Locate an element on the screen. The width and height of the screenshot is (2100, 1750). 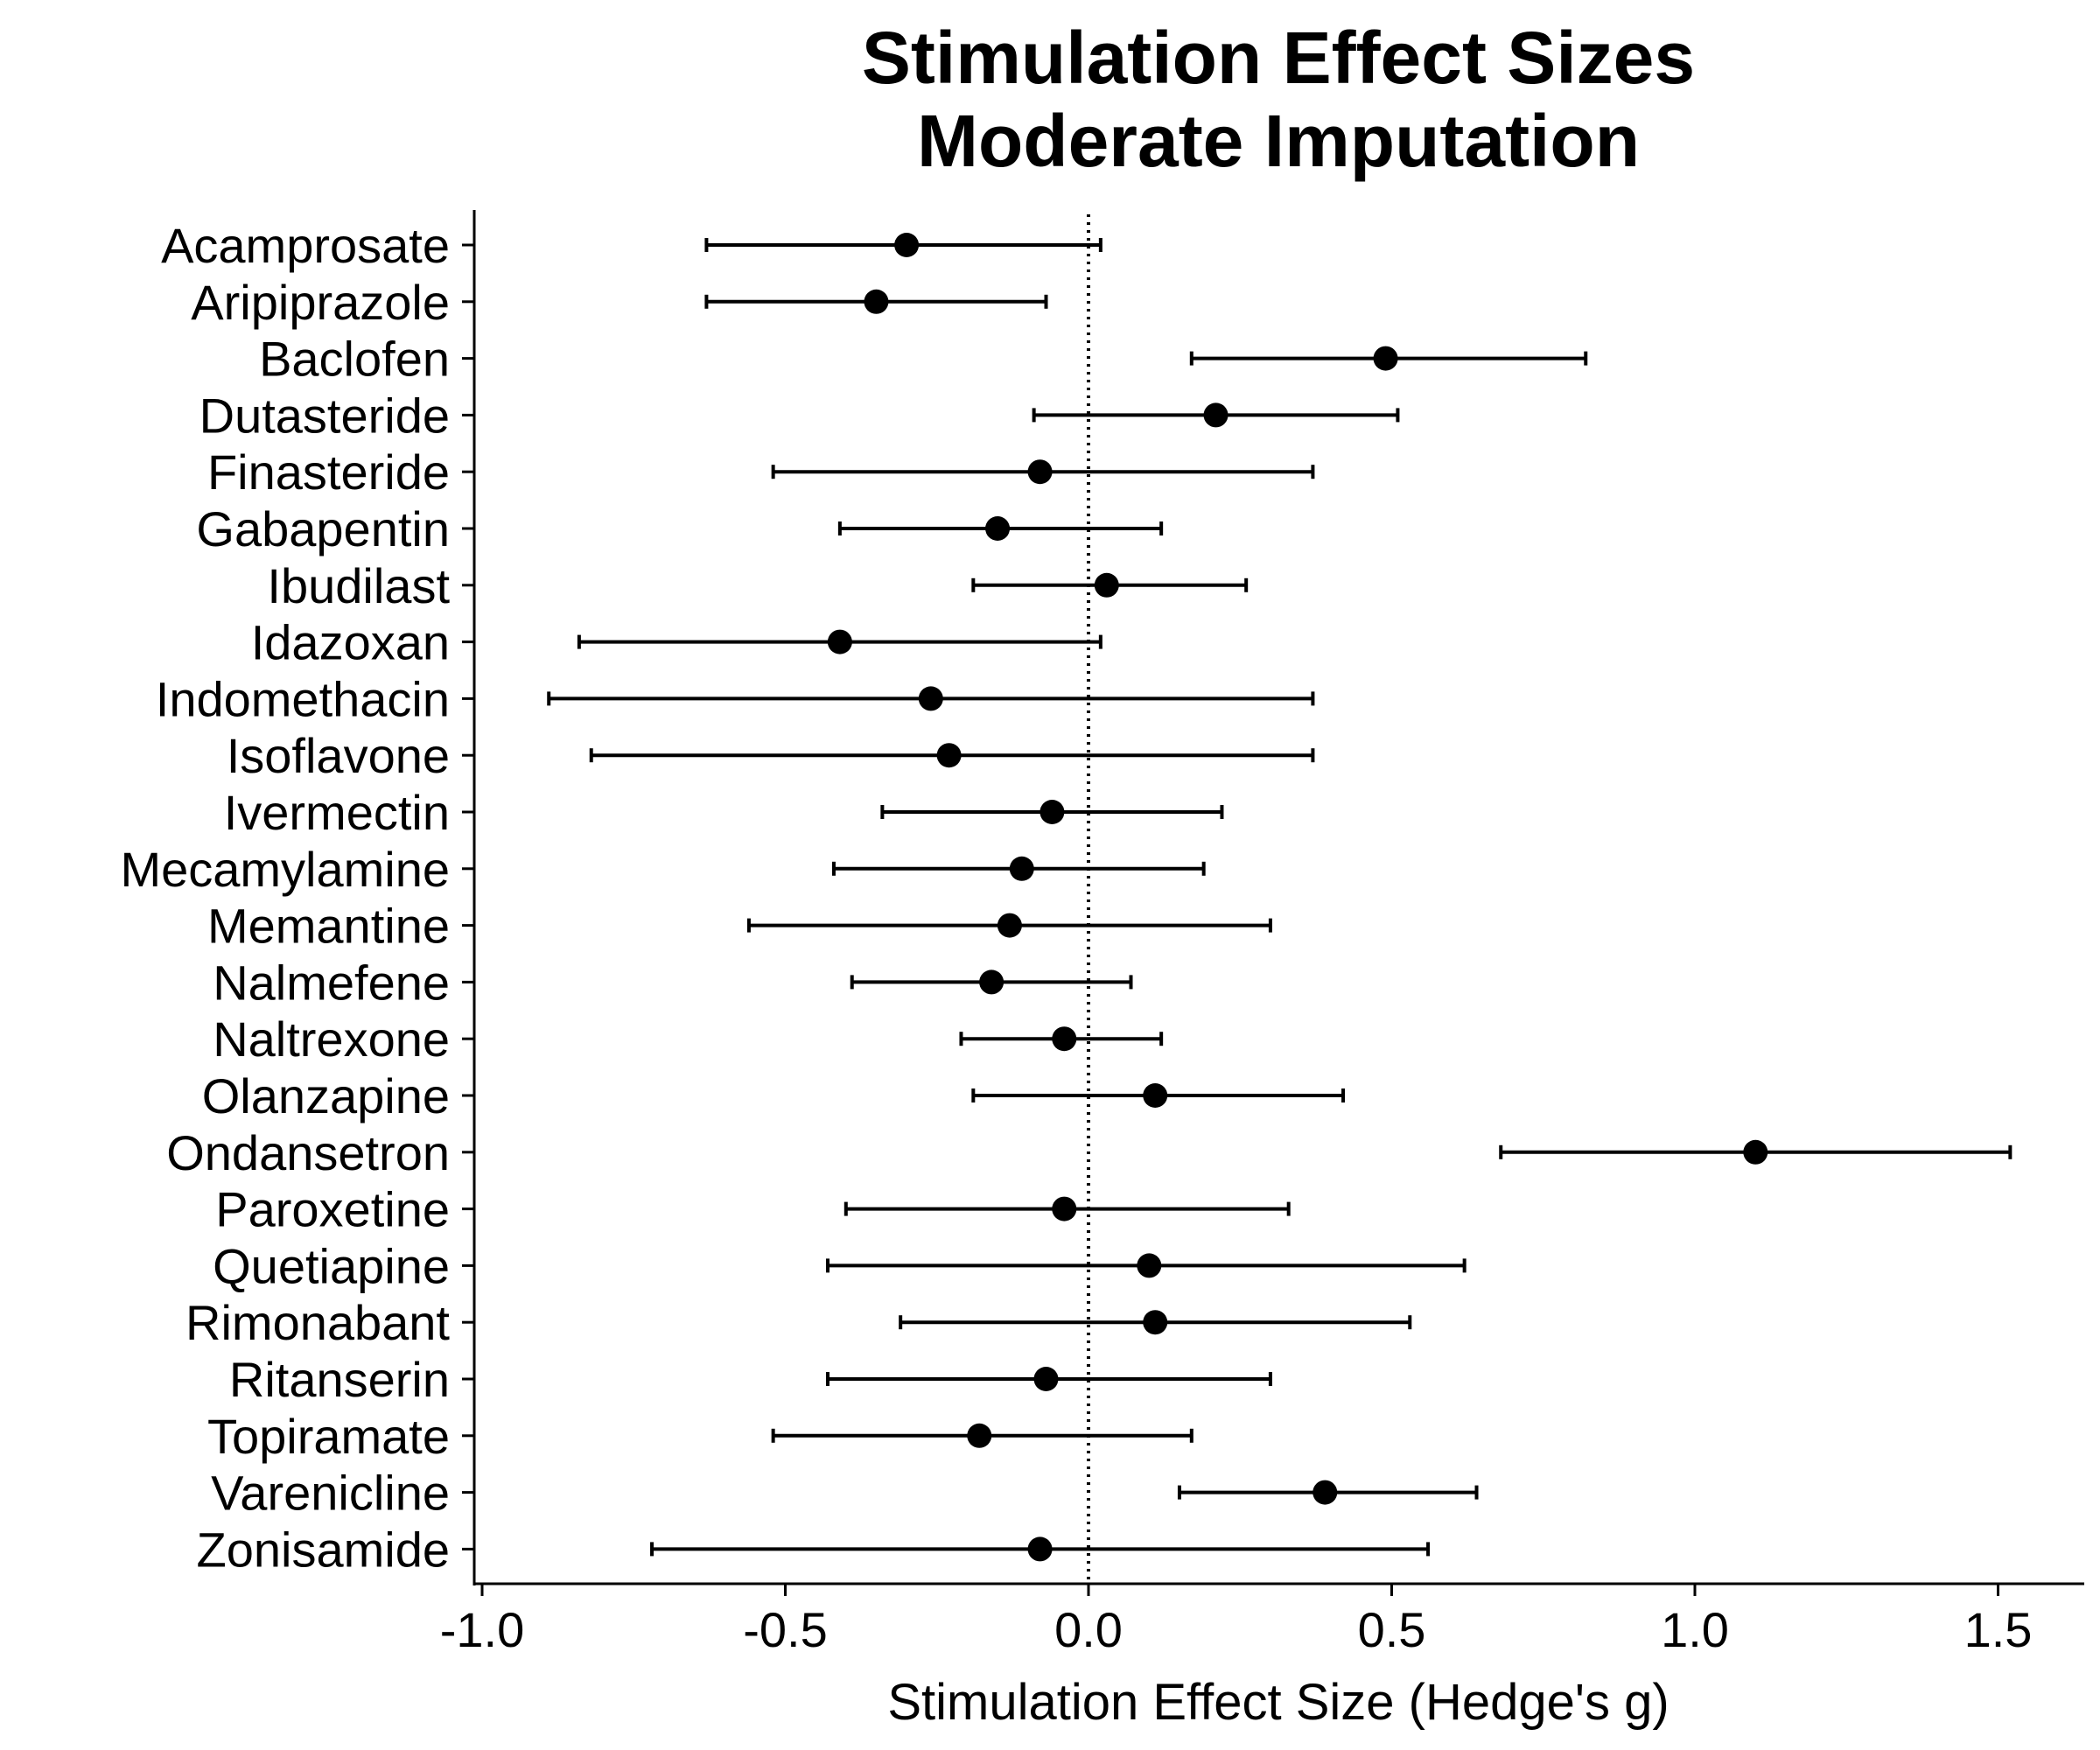
x-tick-label-3: 0.5 is located at coordinates (1392, 1629).